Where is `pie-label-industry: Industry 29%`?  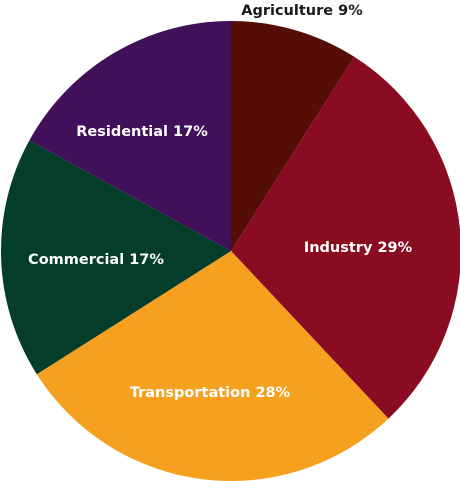 pie-label-industry: Industry 29% is located at coordinates (358, 248).